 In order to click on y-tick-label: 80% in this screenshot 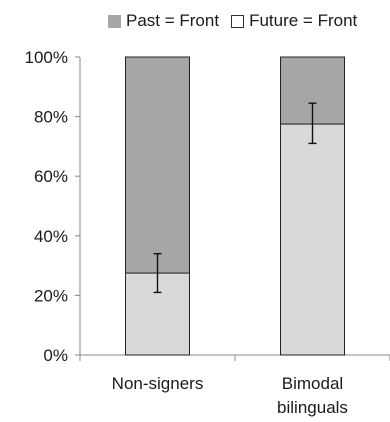, I will do `click(51, 117)`.